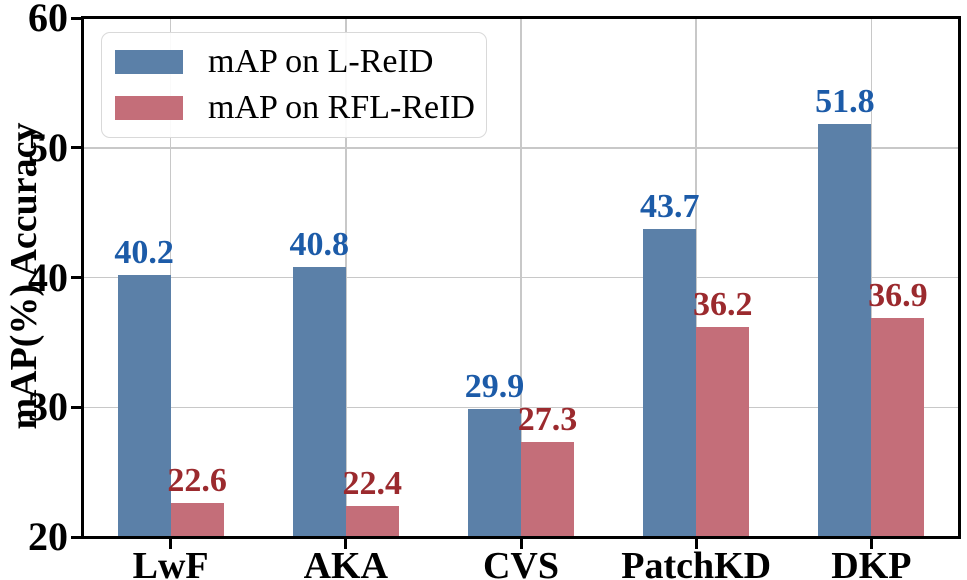 Image resolution: width=967 pixels, height=580 pixels. Describe the element at coordinates (521, 562) in the screenshot. I see `x-tick-label: CVS` at that location.